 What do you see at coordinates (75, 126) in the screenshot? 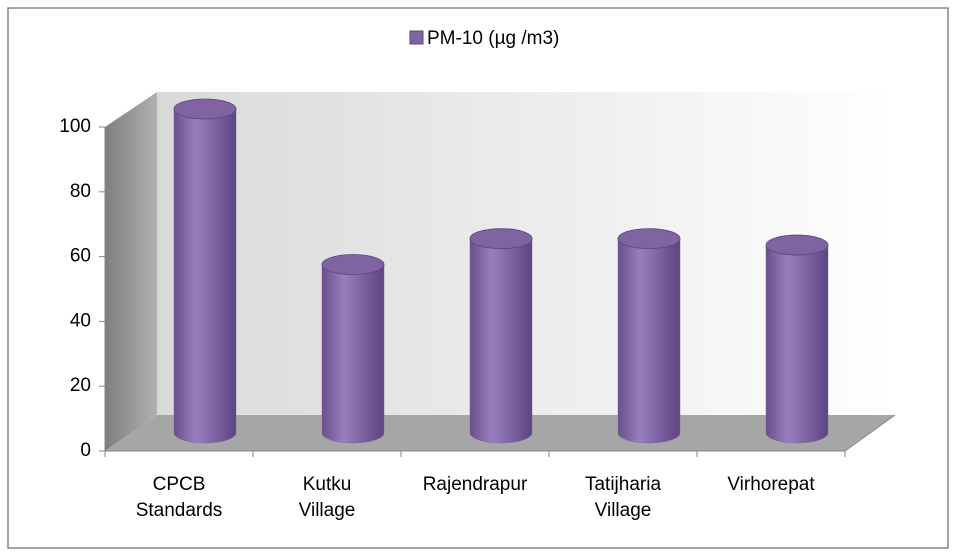
I see `y-tick-label: 100` at bounding box center [75, 126].